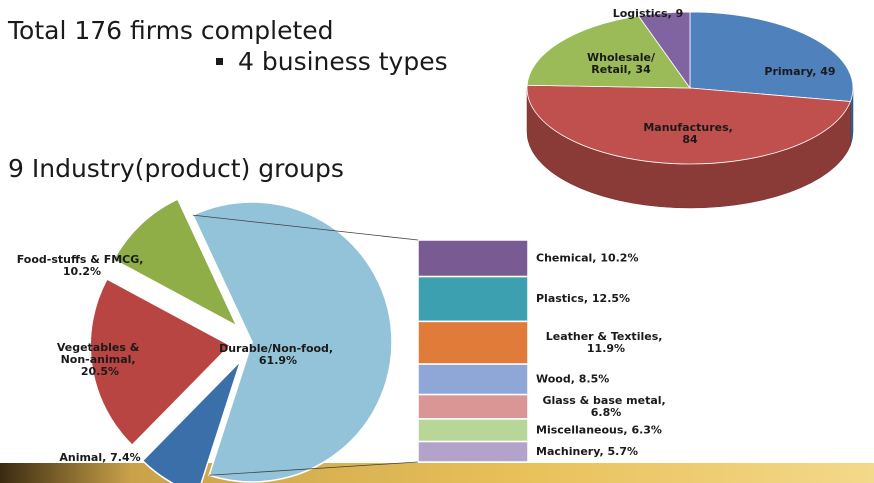  I want to click on data-label: Food-stuffs & FMCG, 10.2%, so click(82, 265).